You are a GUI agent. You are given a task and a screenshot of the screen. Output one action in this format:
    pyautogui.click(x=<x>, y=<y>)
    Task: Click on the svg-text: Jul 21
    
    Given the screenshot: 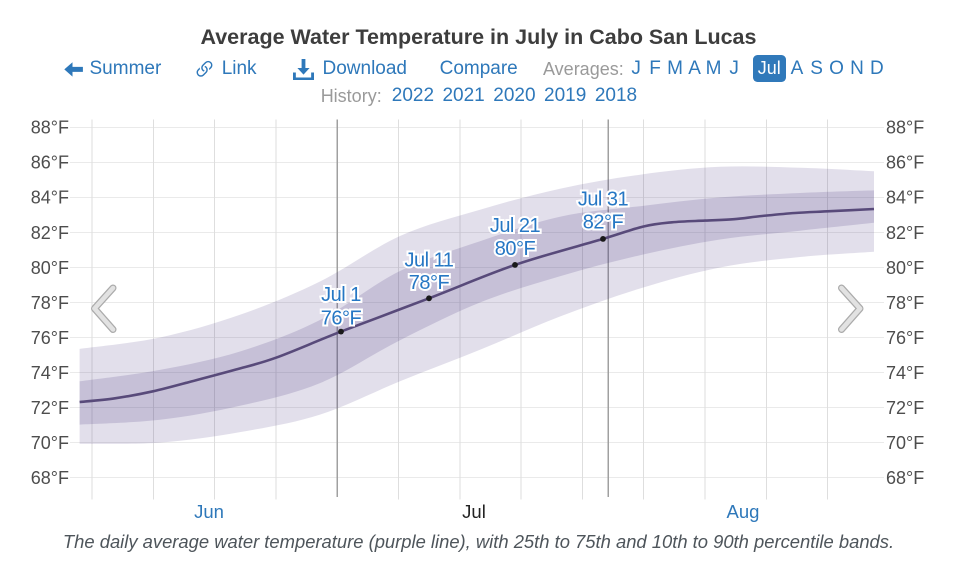 What is the action you would take?
    pyautogui.click(x=515, y=226)
    